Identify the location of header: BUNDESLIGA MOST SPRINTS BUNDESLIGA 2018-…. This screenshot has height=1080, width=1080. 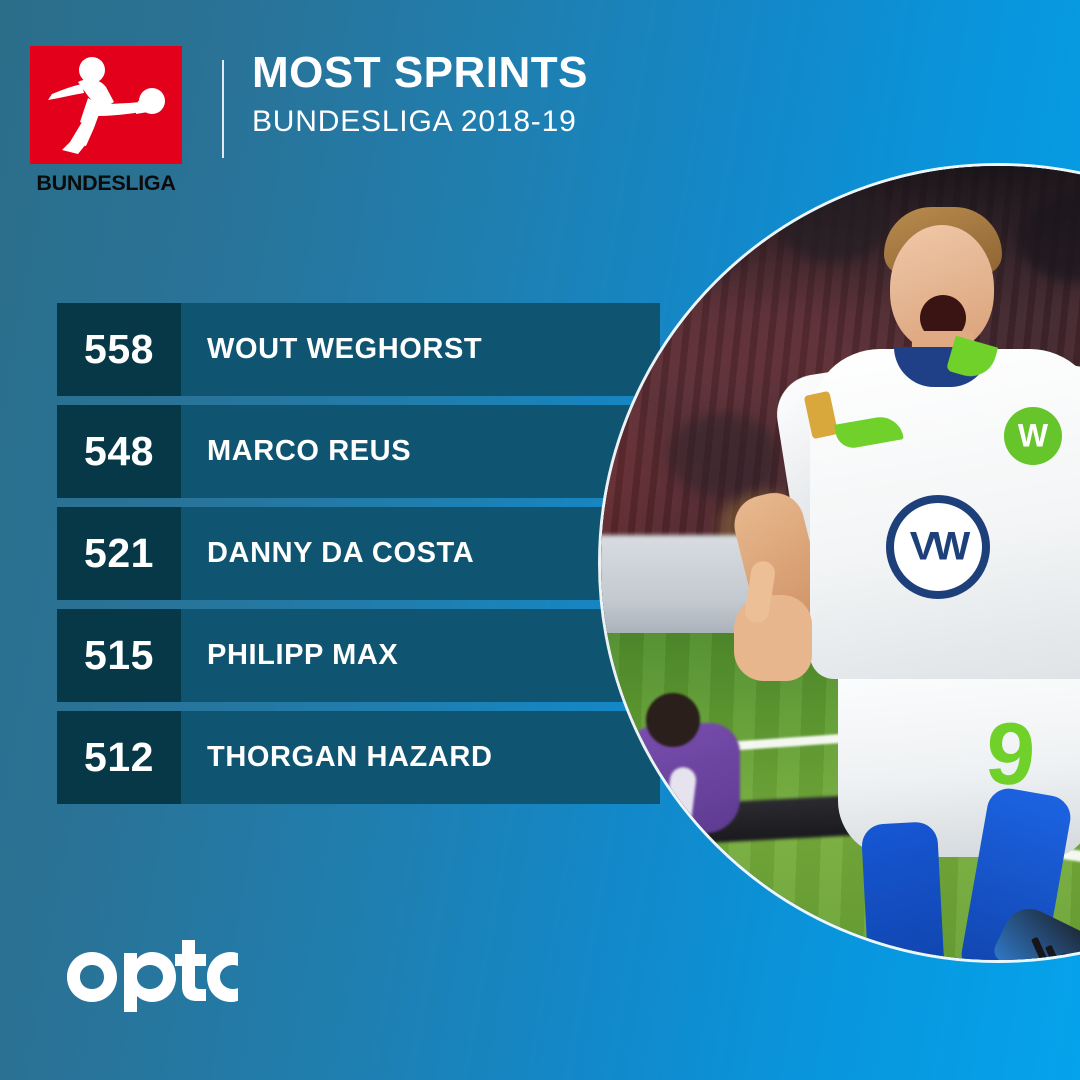
(350, 126).